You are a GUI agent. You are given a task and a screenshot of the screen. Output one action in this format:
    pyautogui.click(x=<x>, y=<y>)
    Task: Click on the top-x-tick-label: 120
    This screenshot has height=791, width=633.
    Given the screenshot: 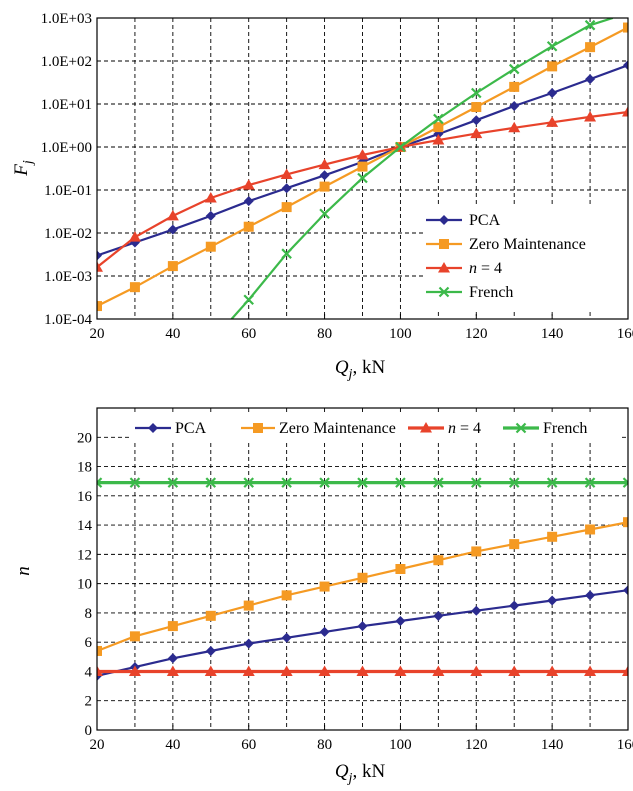 What is the action you would take?
    pyautogui.click(x=476, y=334)
    